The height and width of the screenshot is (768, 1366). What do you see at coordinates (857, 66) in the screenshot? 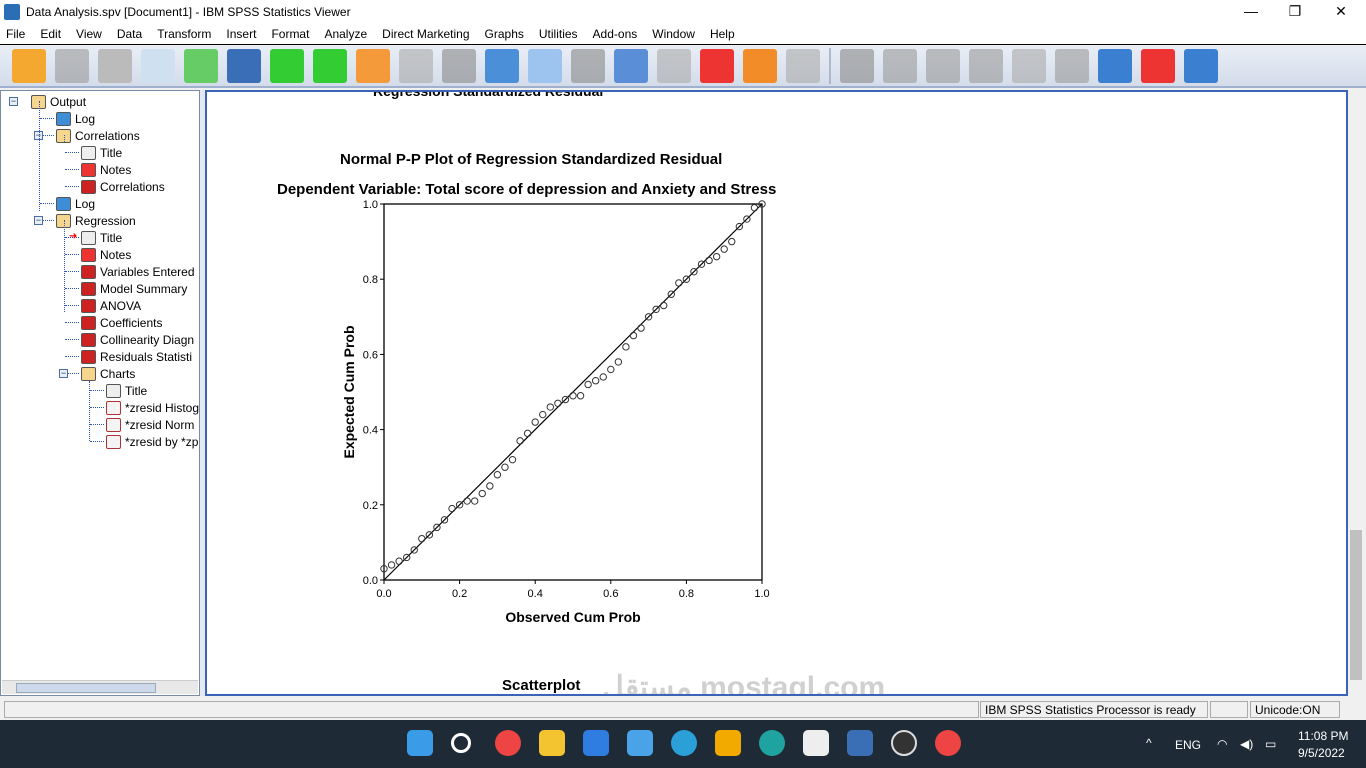
I see `promote-icon` at bounding box center [857, 66].